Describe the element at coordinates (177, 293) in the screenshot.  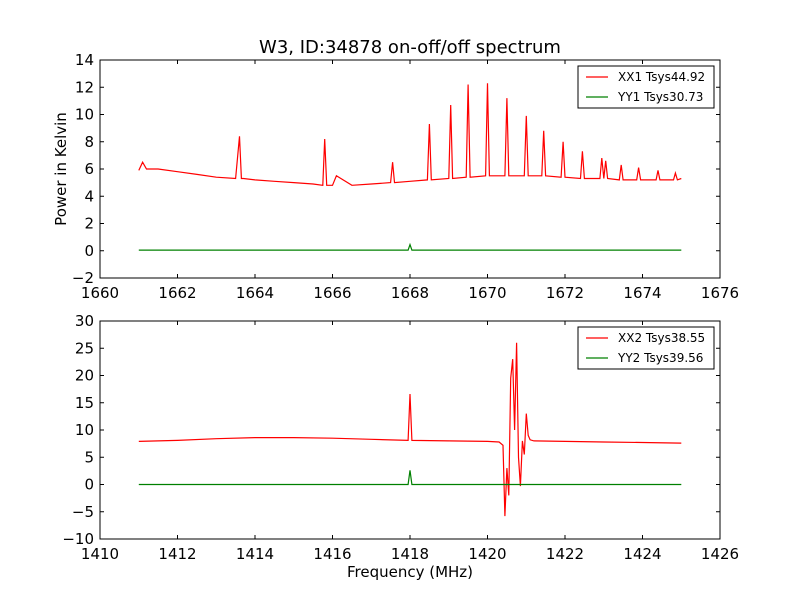
I see `x-tick-label: 1662` at that location.